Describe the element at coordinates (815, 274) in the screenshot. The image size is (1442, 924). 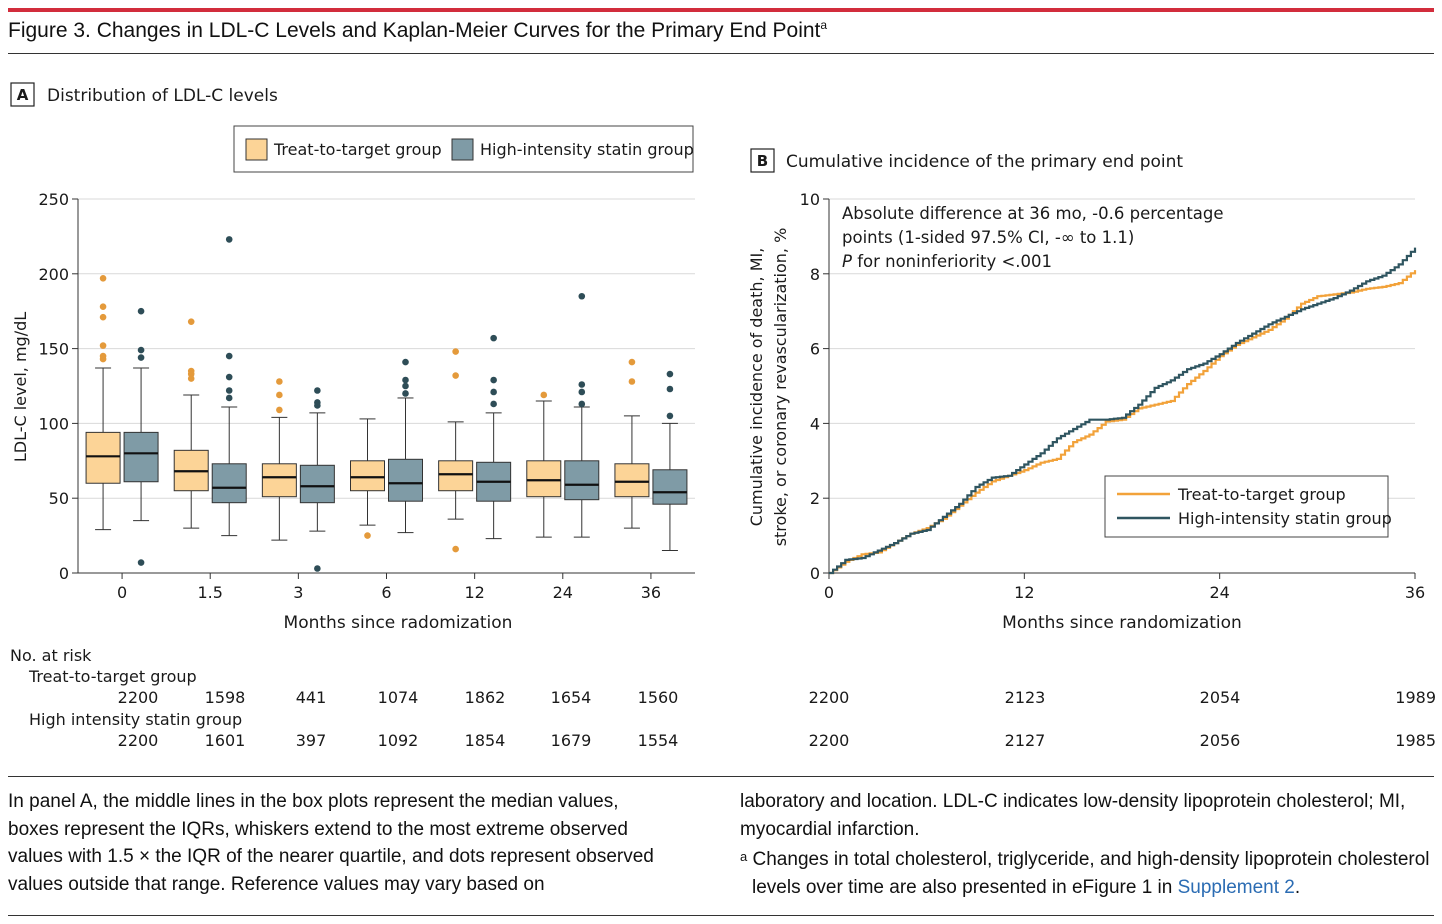
I see `panel-b-y-tick-label: 8` at that location.